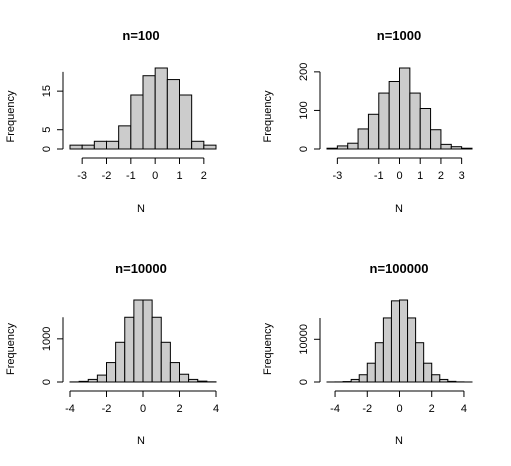 Image resolution: width=511 pixels, height=466 pixels. Describe the element at coordinates (462, 176) in the screenshot. I see `x-tick-label: 3` at that location.